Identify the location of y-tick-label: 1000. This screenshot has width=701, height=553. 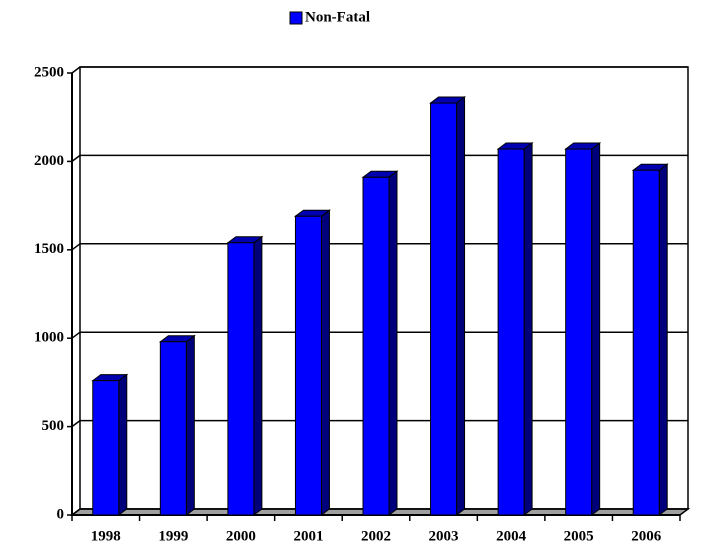
(49, 338).